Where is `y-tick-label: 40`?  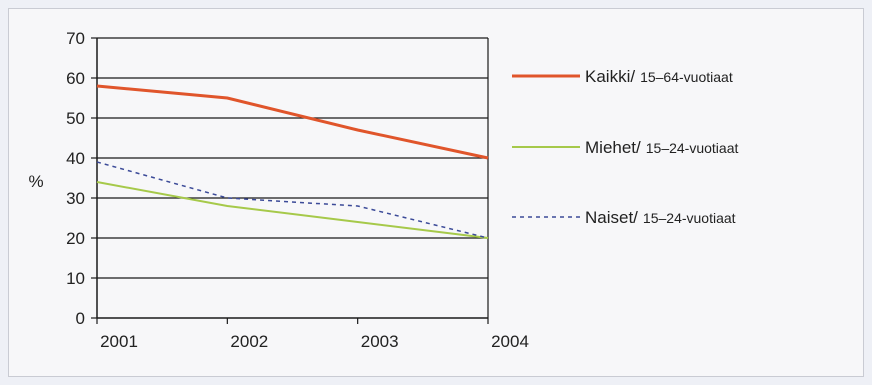
y-tick-label: 40 is located at coordinates (75, 158).